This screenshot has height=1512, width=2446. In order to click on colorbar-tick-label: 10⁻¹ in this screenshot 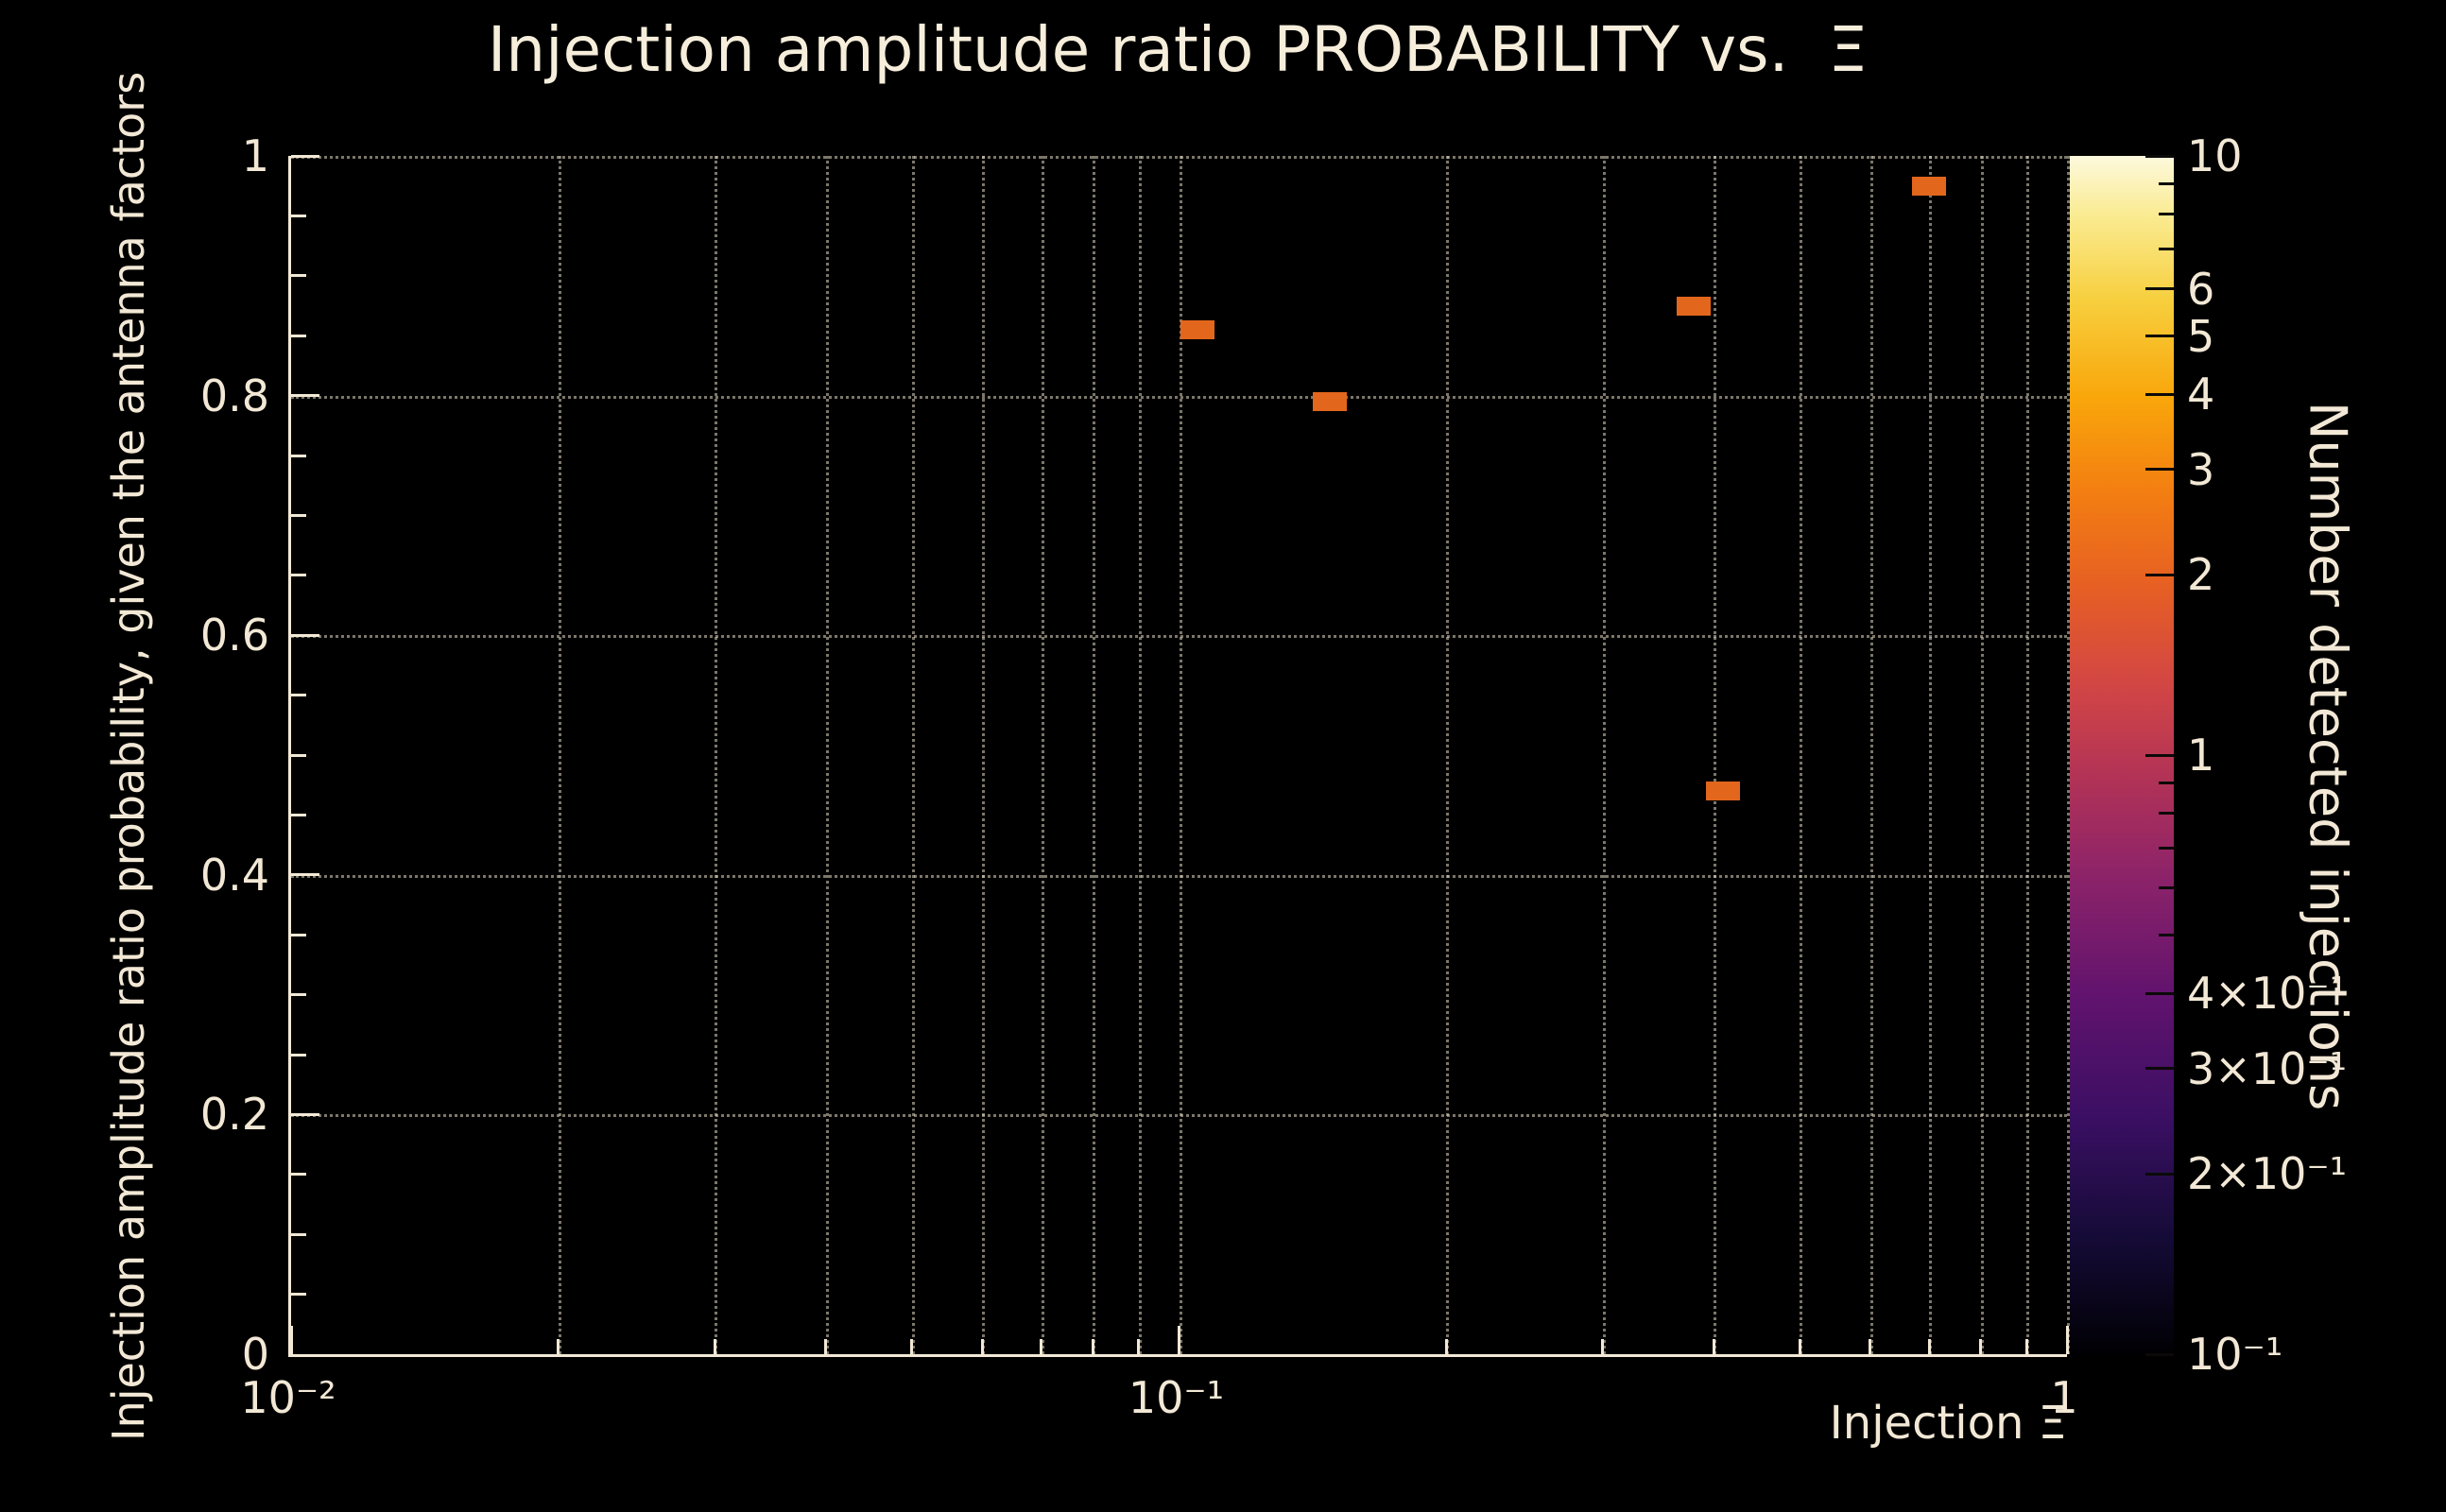, I will do `click(2235, 1354)`.